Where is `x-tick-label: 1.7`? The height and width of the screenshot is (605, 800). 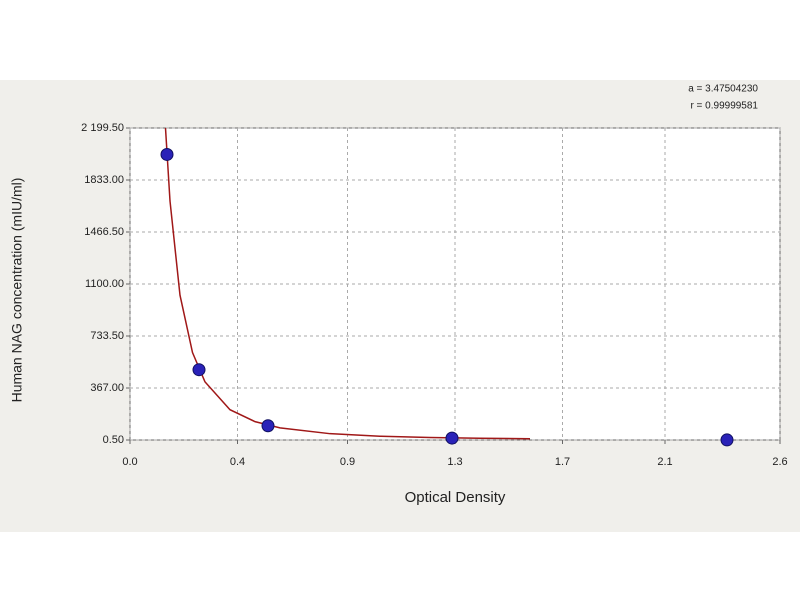 x-tick-label: 1.7 is located at coordinates (562, 462).